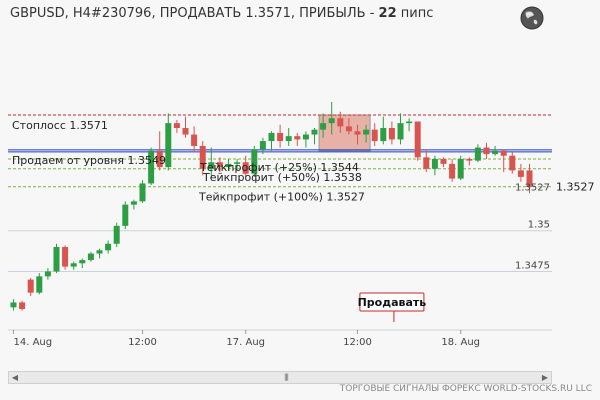 The image size is (600, 400). Describe the element at coordinates (539, 225) in the screenshot. I see `y-tick-label: 1.35` at that location.